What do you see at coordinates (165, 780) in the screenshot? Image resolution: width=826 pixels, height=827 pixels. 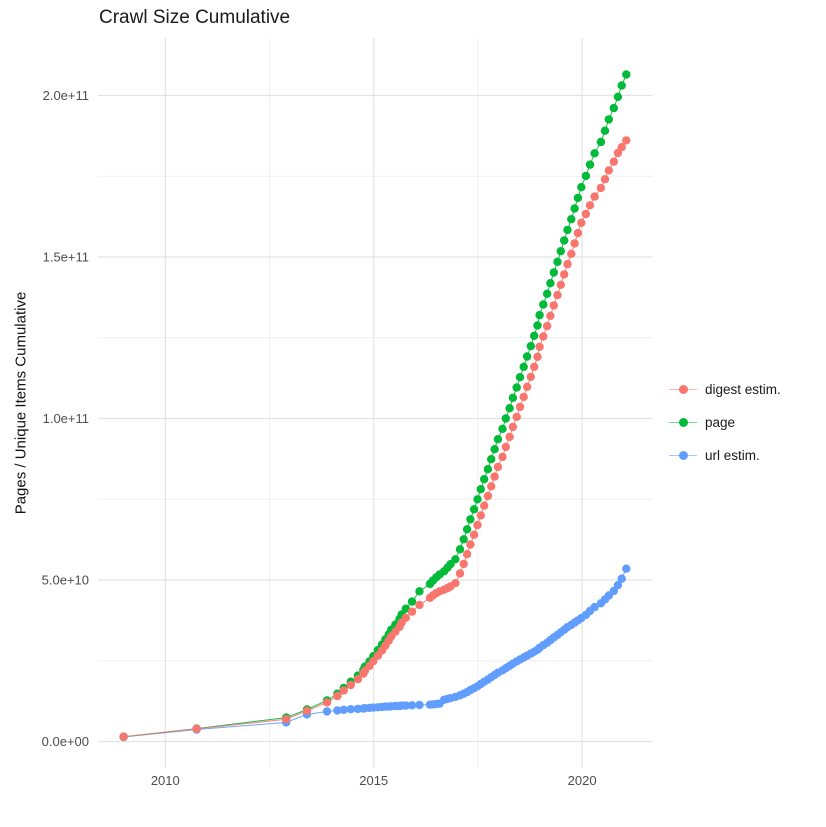 I see `x-tick-label: 2010` at bounding box center [165, 780].